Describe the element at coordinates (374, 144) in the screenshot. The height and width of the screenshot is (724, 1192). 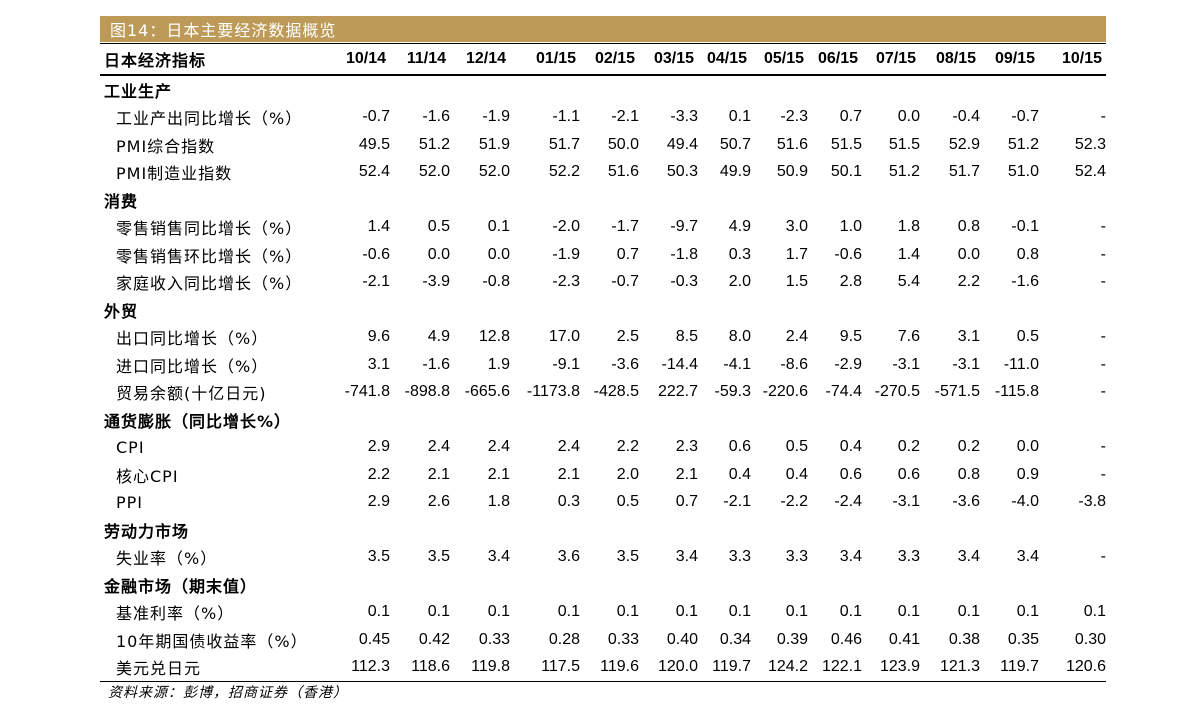
I see `table-cell: 49.5` at that location.